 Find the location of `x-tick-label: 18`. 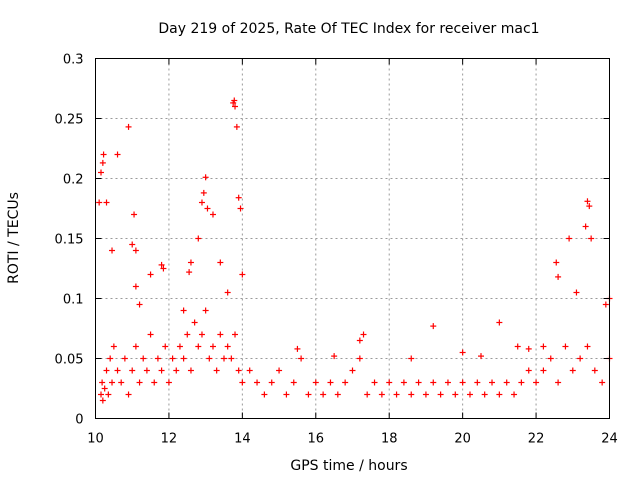

x-tick-label: 18 is located at coordinates (389, 439).